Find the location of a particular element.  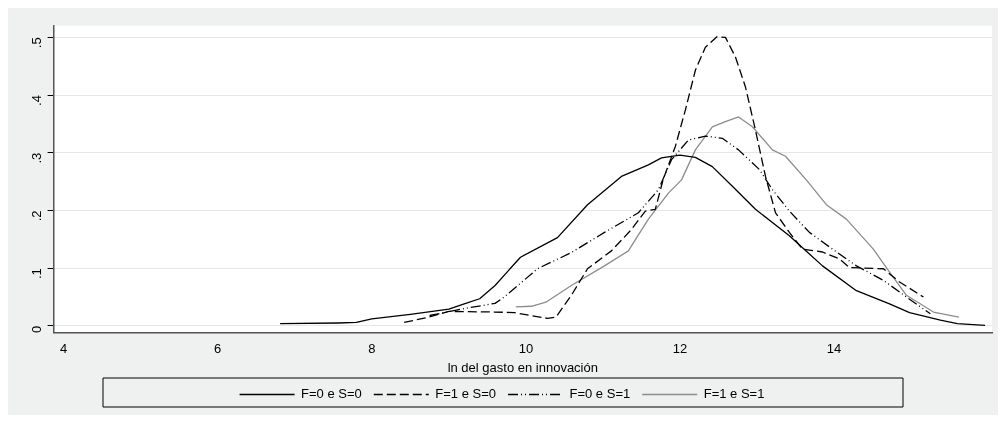

legend-label: F=1 e S=0 is located at coordinates (466, 394).